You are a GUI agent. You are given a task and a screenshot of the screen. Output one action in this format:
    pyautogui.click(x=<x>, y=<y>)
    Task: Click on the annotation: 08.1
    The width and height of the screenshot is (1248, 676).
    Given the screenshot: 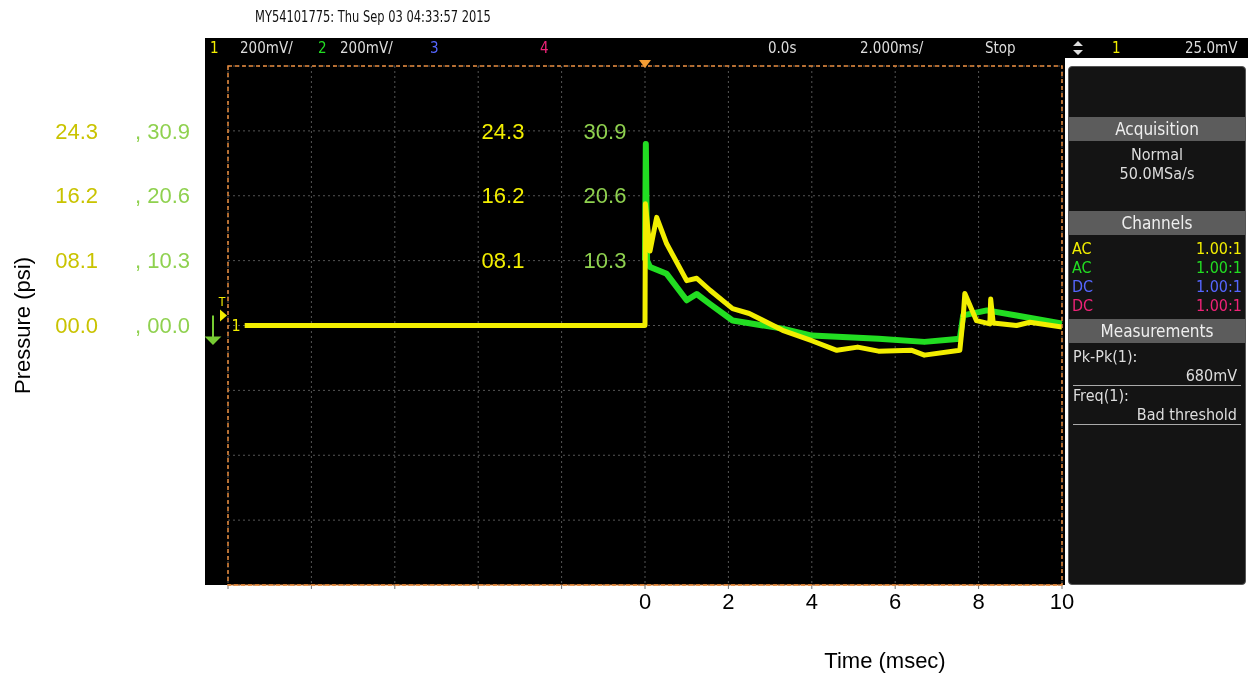 What is the action you would take?
    pyautogui.click(x=503, y=261)
    